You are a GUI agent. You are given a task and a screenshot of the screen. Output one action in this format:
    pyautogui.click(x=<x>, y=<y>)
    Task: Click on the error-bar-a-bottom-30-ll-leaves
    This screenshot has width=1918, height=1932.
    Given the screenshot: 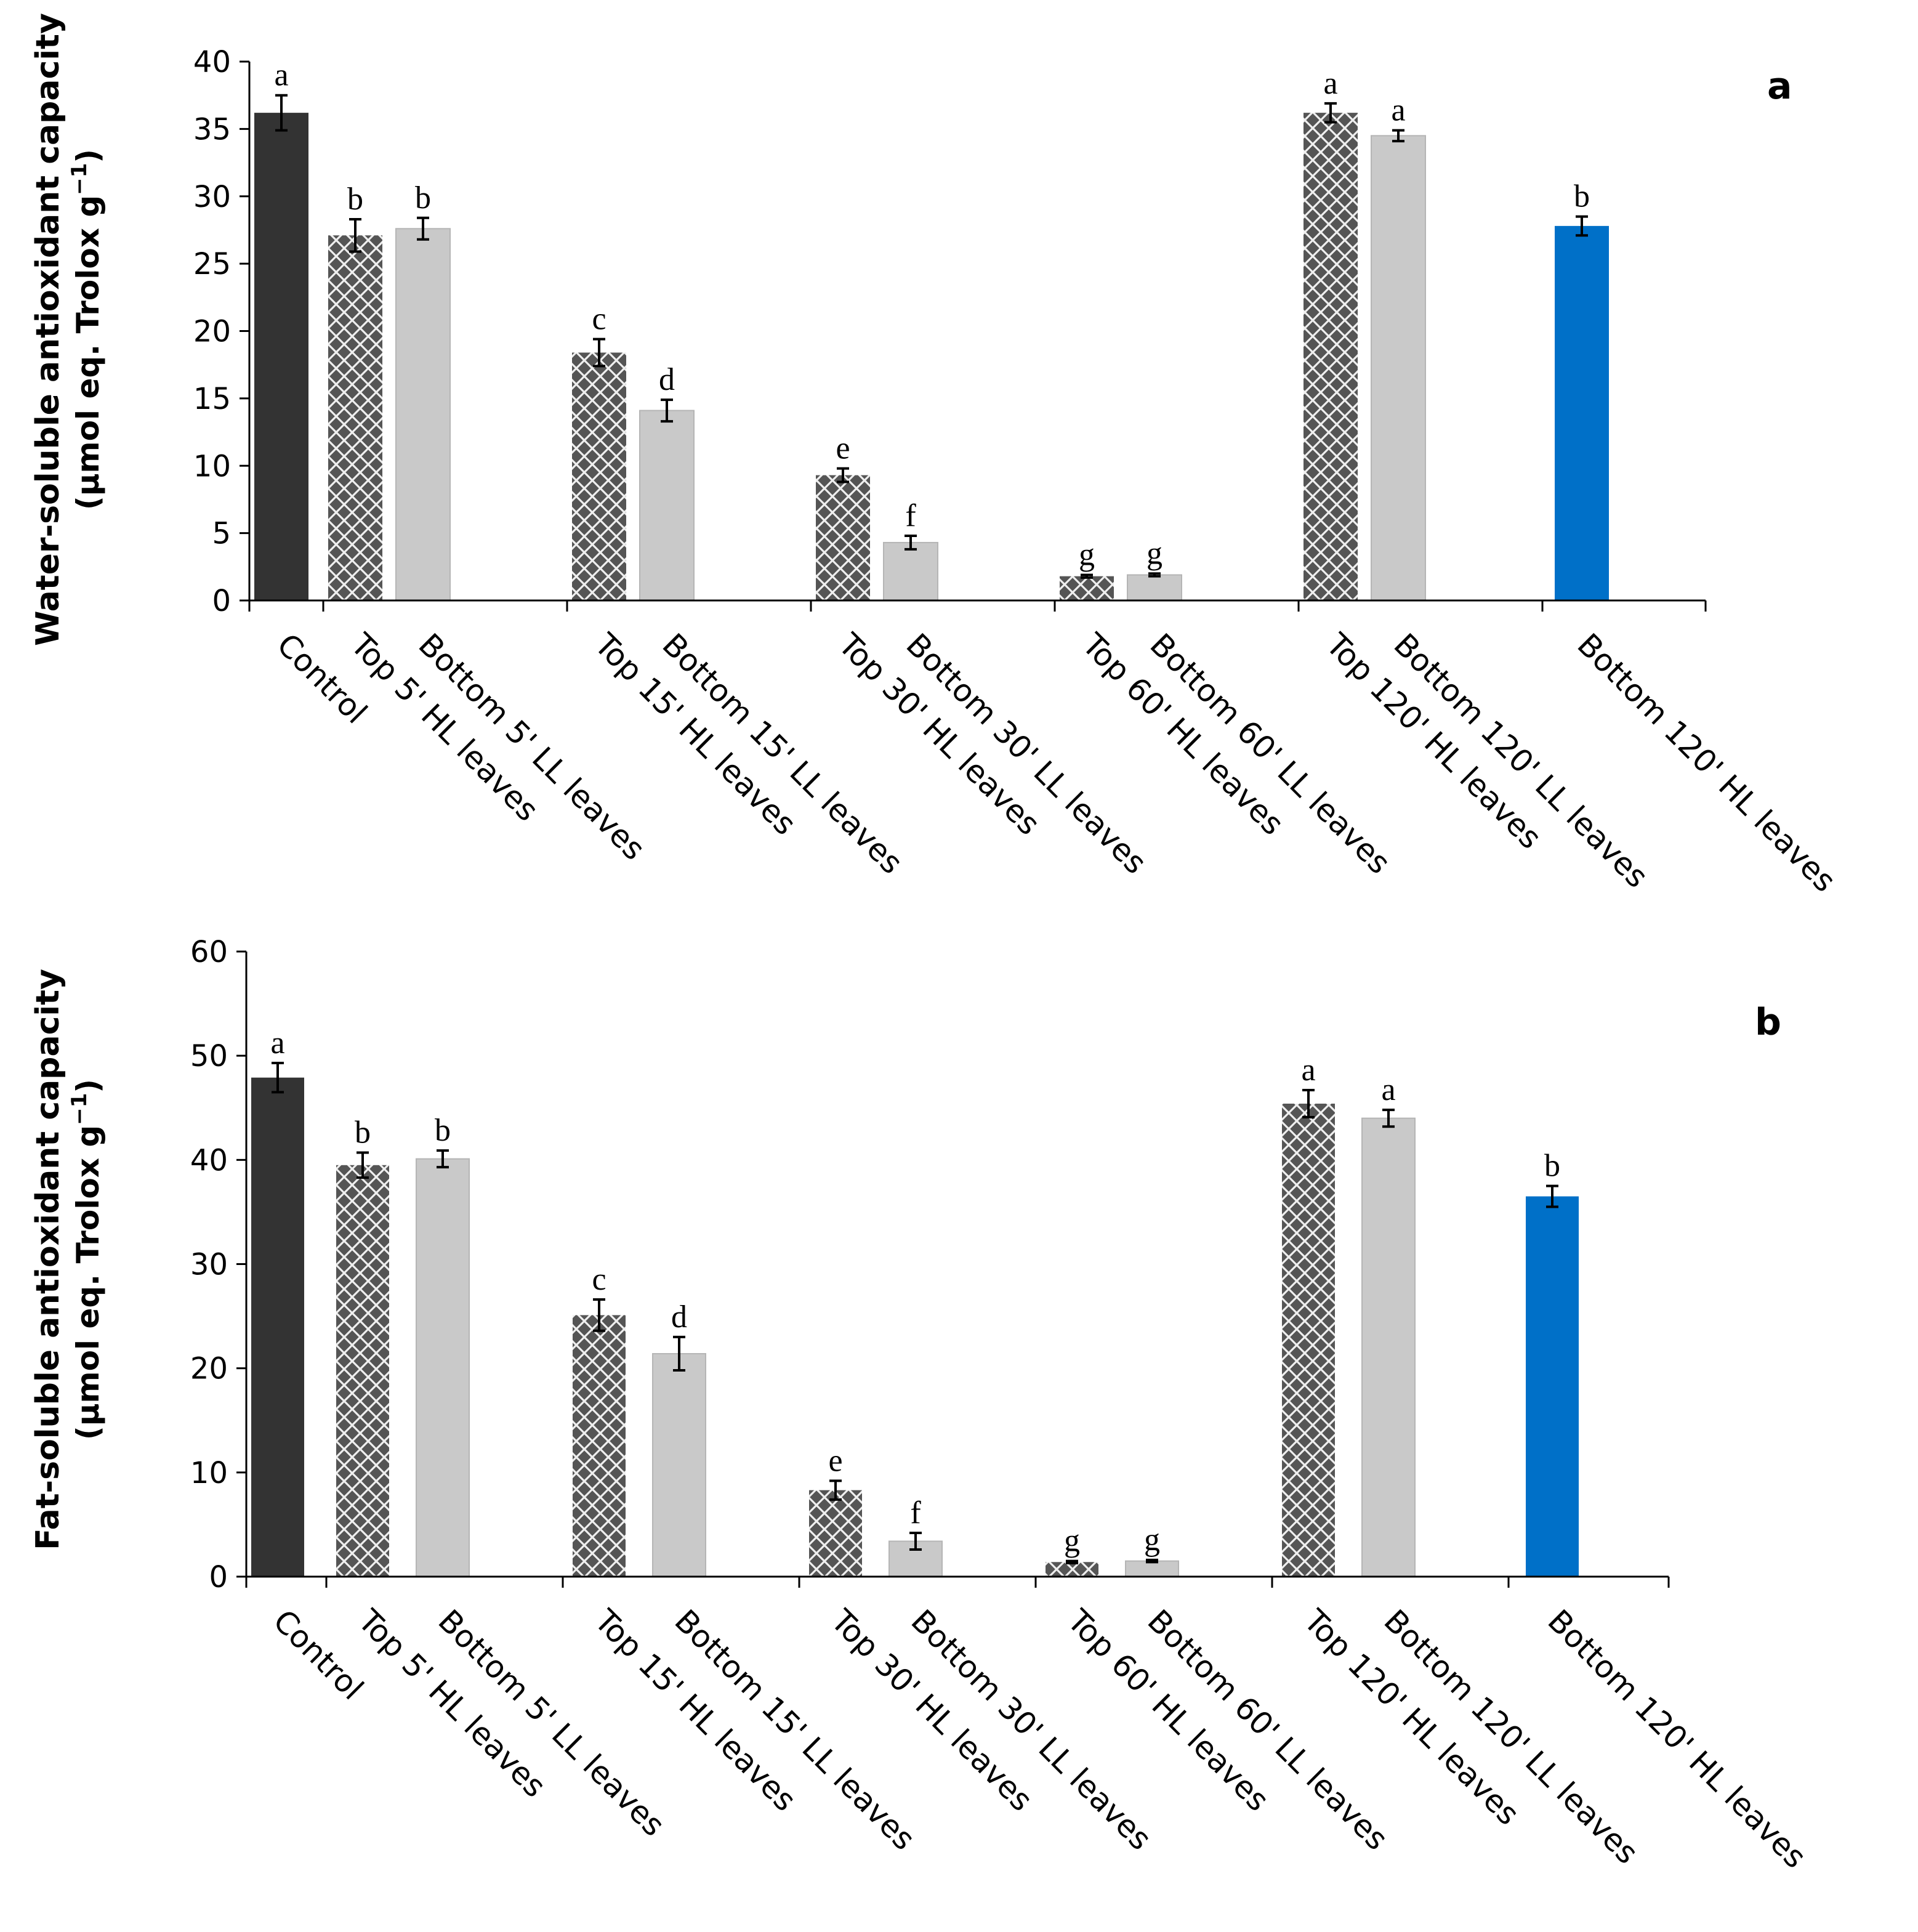 What is the action you would take?
    pyautogui.click(x=911, y=543)
    